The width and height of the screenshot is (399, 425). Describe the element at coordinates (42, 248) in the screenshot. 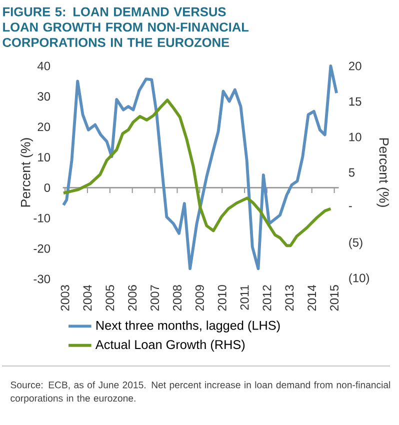

I see `y-tick-label: -20` at that location.